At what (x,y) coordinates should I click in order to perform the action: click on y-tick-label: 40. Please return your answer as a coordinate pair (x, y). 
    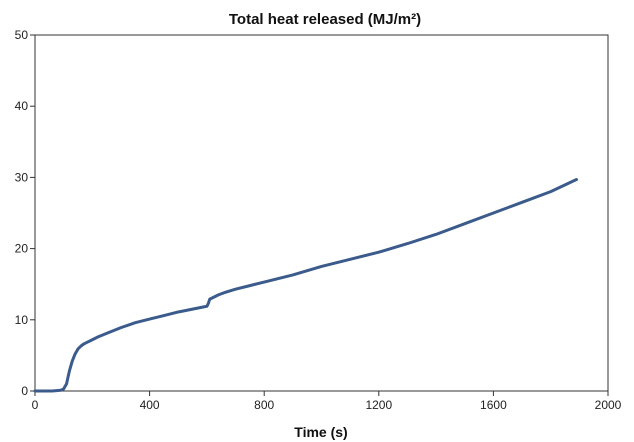
    Looking at the image, I should click on (22, 106).